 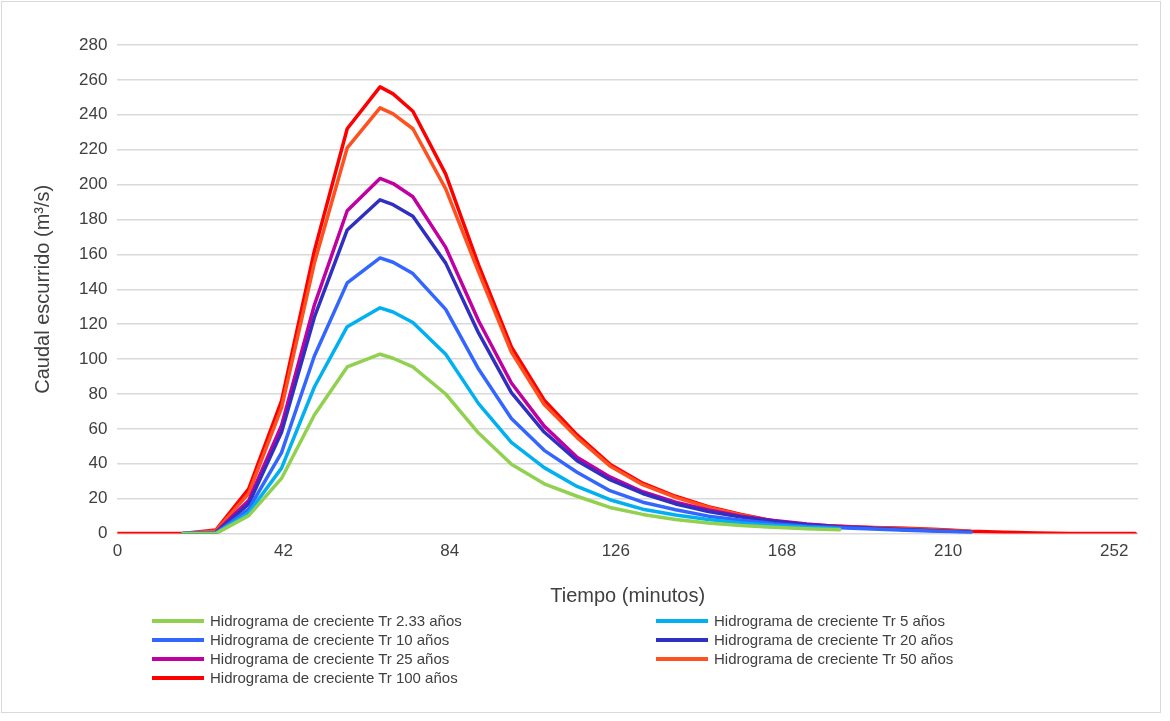 I want to click on legend-label: Hidrograma de creciente Tr 50 años, so click(x=834, y=658).